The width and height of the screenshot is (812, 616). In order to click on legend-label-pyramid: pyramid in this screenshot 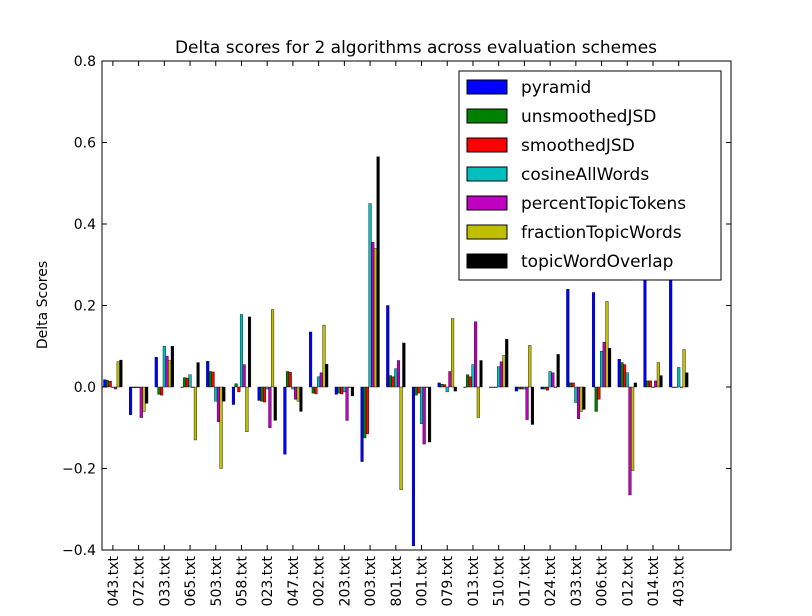, I will do `click(556, 88)`.